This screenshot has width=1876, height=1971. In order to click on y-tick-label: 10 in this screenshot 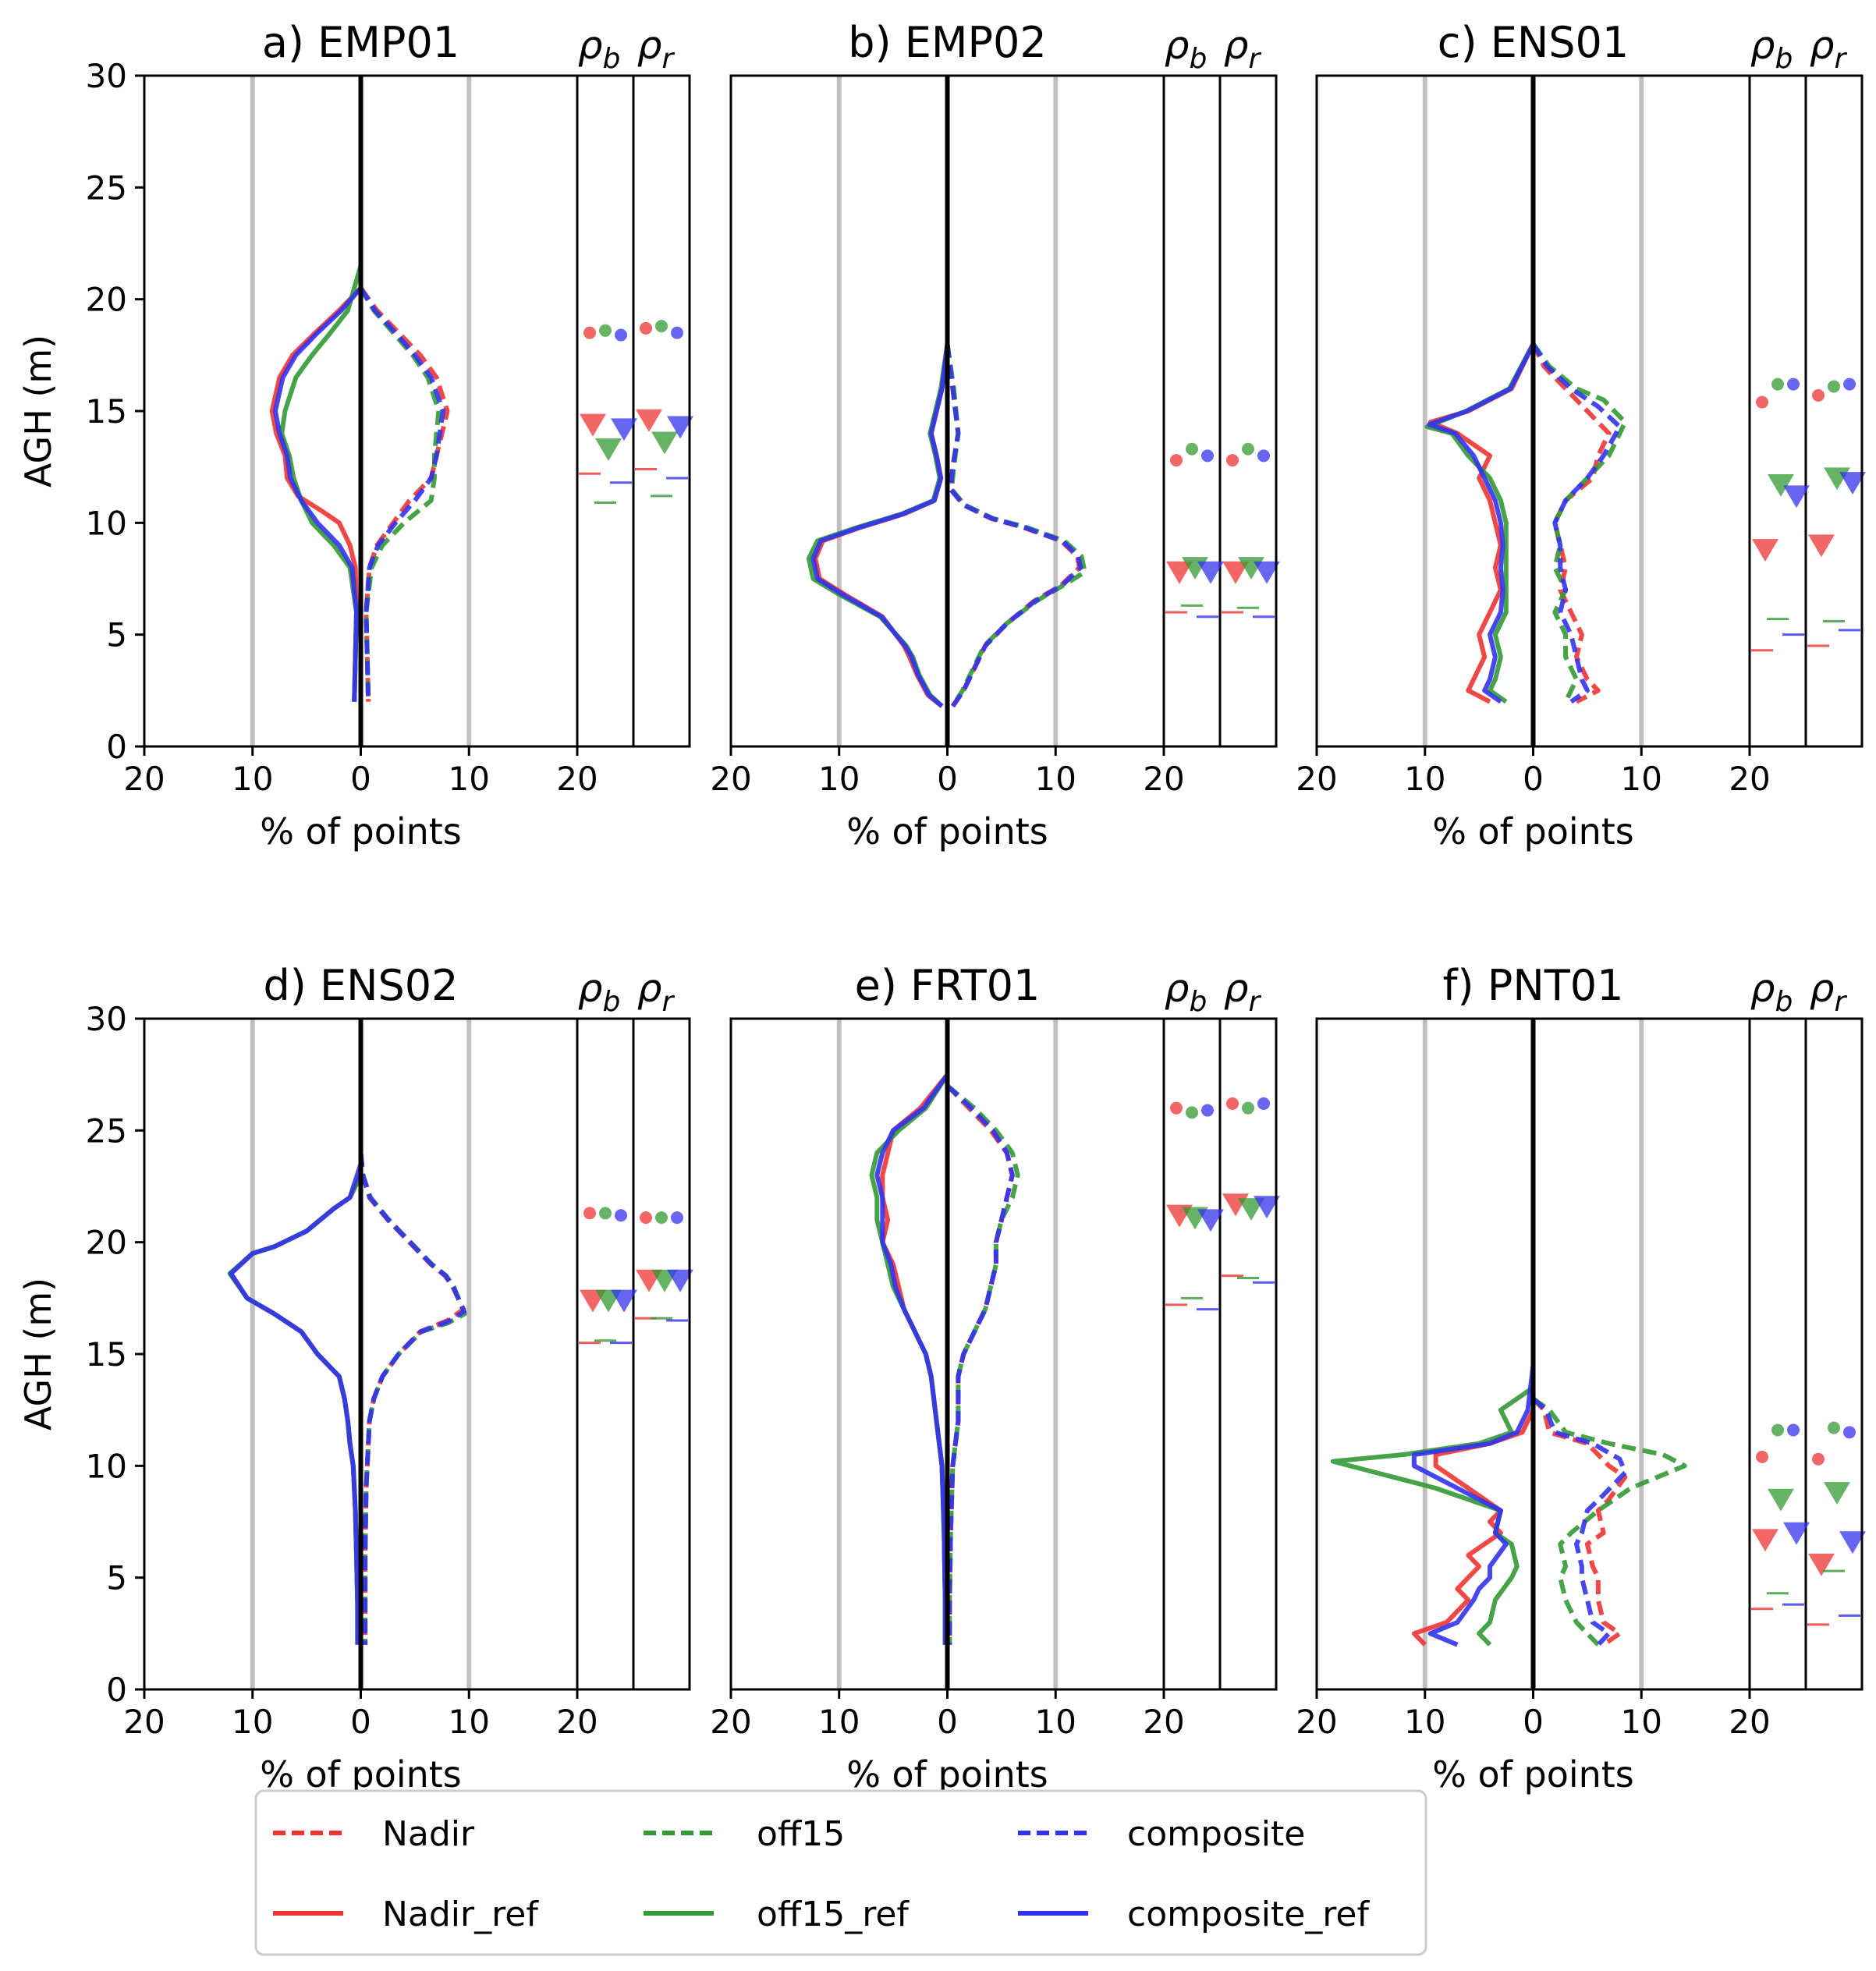, I will do `click(106, 523)`.